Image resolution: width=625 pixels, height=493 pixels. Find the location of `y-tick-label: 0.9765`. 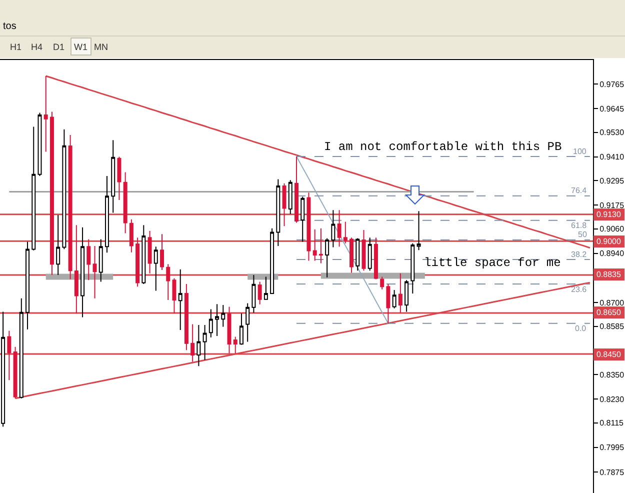

y-tick-label: 0.9765 is located at coordinates (612, 84).